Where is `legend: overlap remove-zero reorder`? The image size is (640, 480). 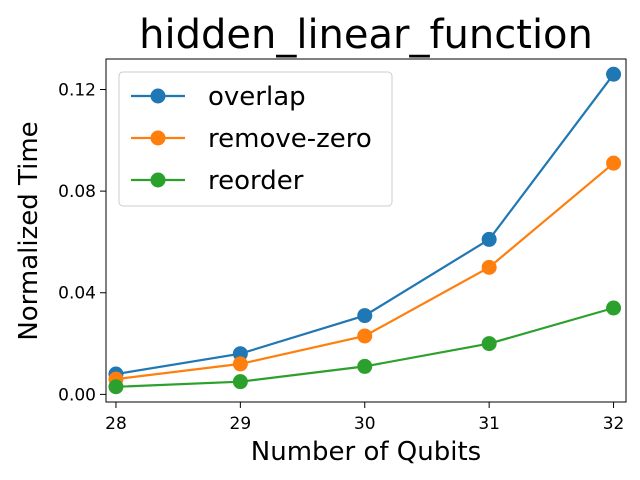
legend: overlap remove-zero reorder is located at coordinates (255, 139).